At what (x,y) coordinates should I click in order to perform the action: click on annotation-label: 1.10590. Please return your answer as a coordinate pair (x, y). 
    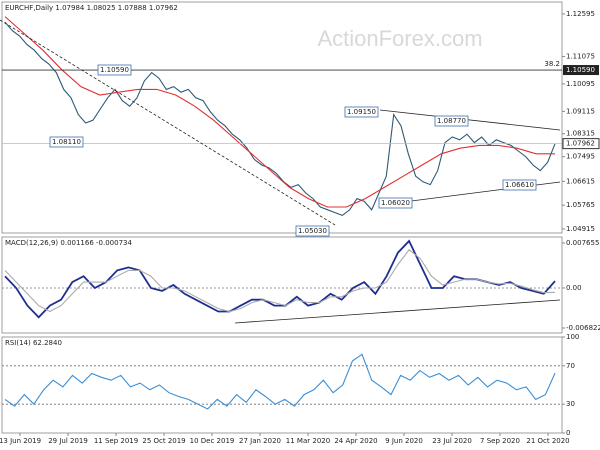
    Looking at the image, I should click on (114, 70).